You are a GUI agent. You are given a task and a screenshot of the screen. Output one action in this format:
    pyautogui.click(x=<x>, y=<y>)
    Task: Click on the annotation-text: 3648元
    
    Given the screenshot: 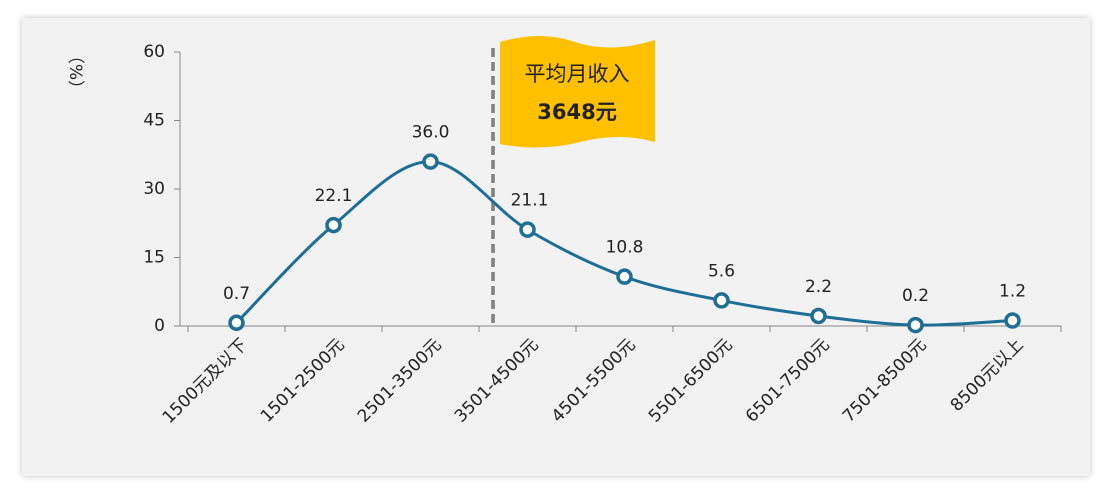 What is the action you would take?
    pyautogui.click(x=576, y=112)
    